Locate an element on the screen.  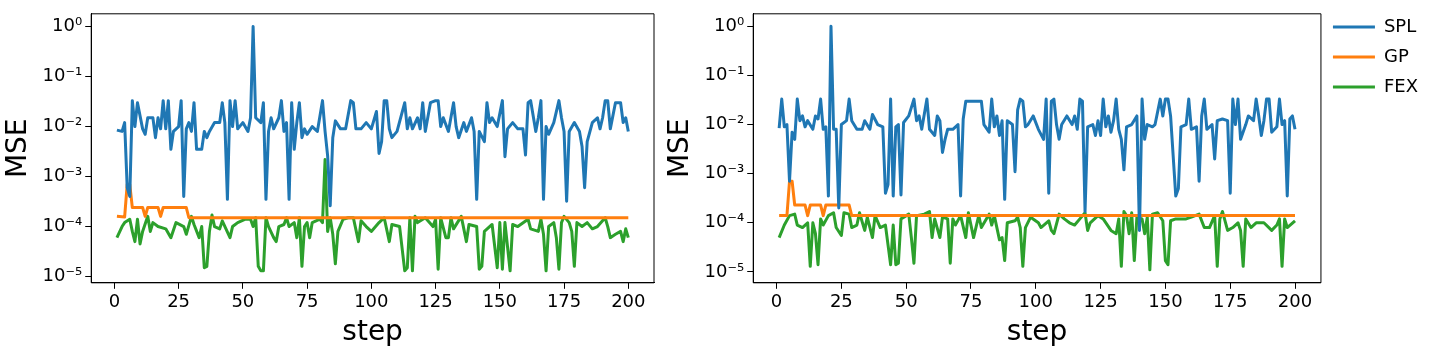
legend-label: SPL is located at coordinates (1400, 25).